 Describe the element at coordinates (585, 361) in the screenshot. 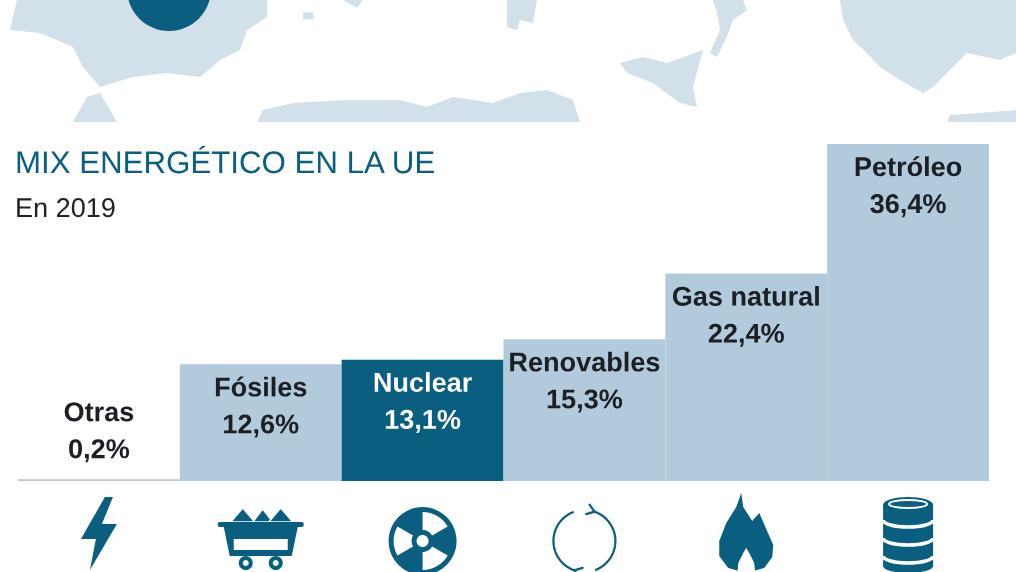

I see `x-tick-label: Renovables` at that location.